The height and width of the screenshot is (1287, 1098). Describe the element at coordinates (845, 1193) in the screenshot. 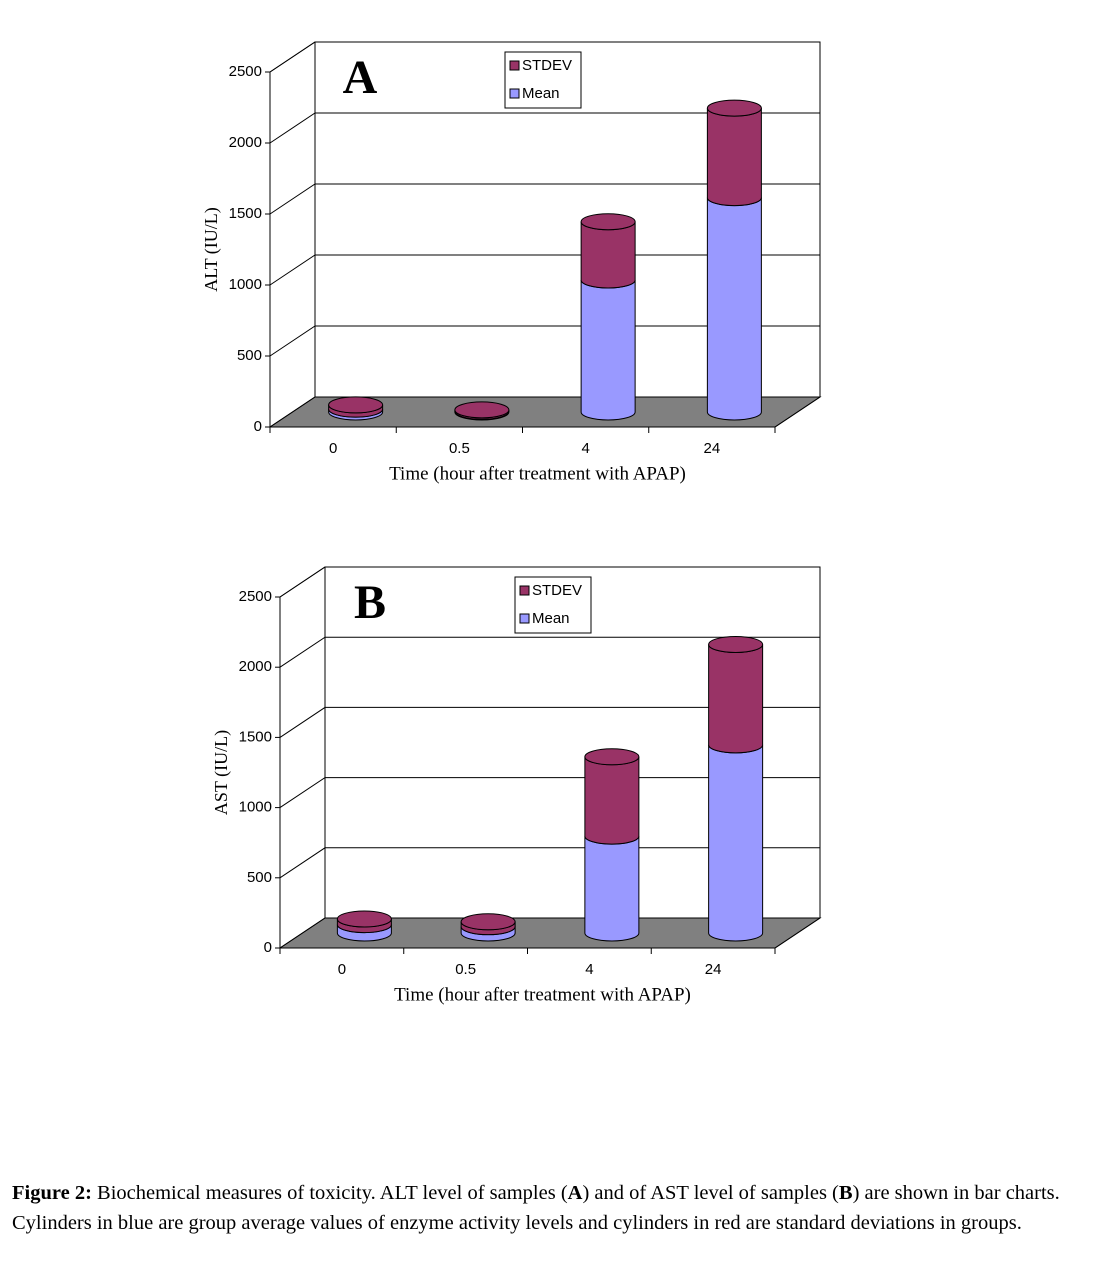

I see `caption-text: B` at that location.